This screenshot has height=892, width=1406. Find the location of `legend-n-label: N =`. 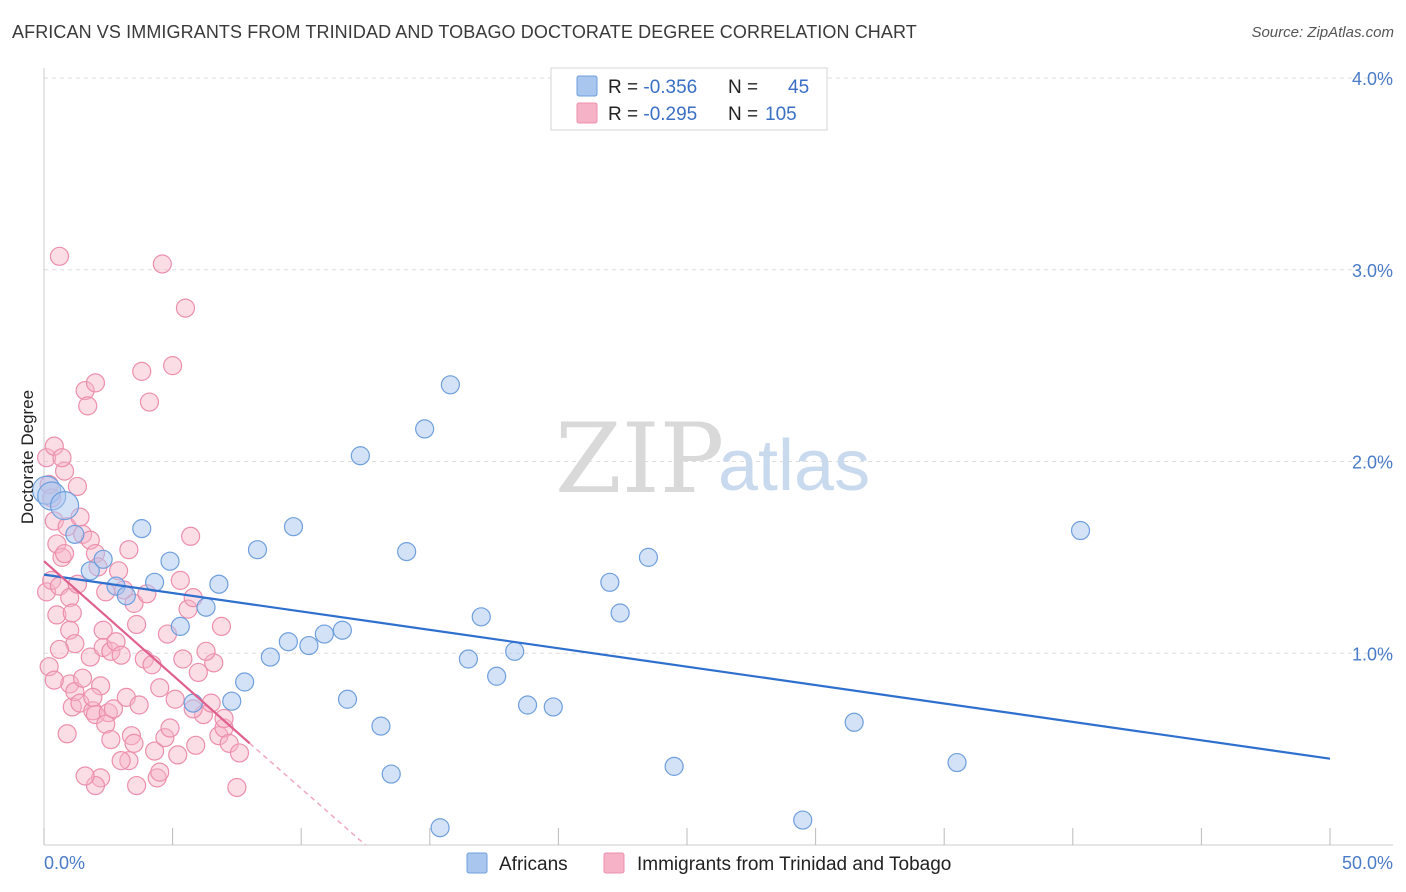

legend-n-label: N = is located at coordinates (743, 114).